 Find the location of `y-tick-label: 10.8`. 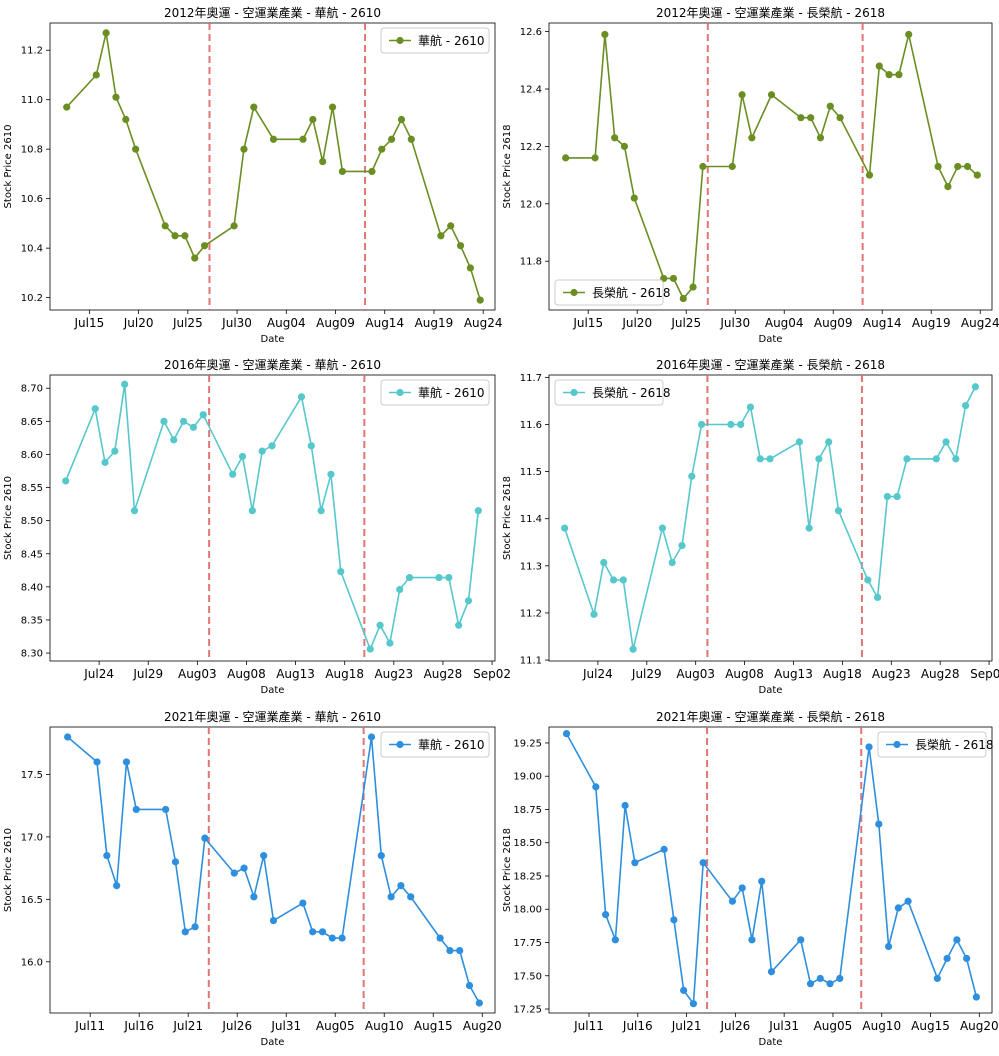

y-tick-label: 10.8 is located at coordinates (32, 150).